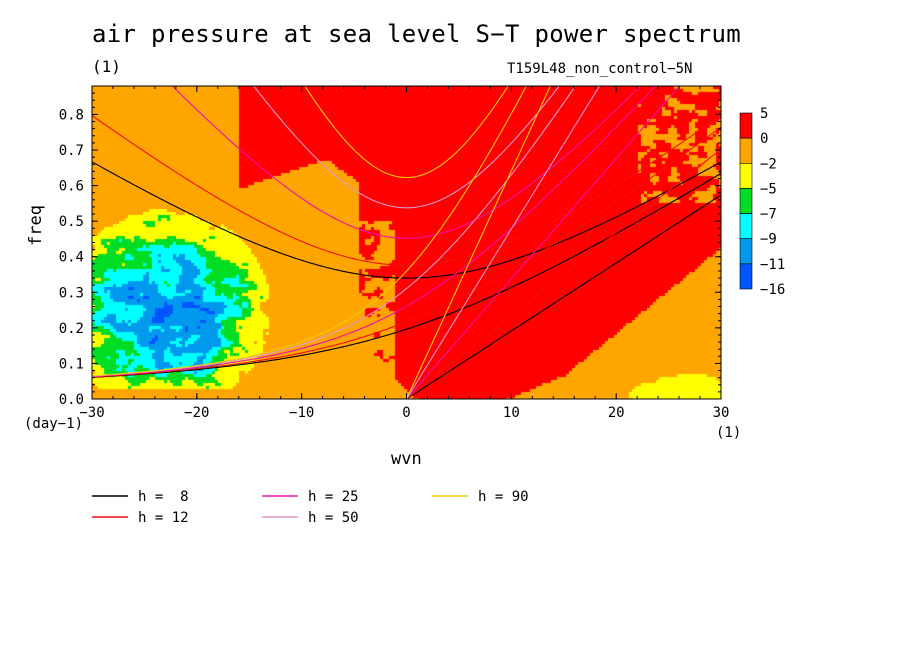 The height and width of the screenshot is (654, 904). I want to click on curve-h12-kelvin, so click(563, 273).